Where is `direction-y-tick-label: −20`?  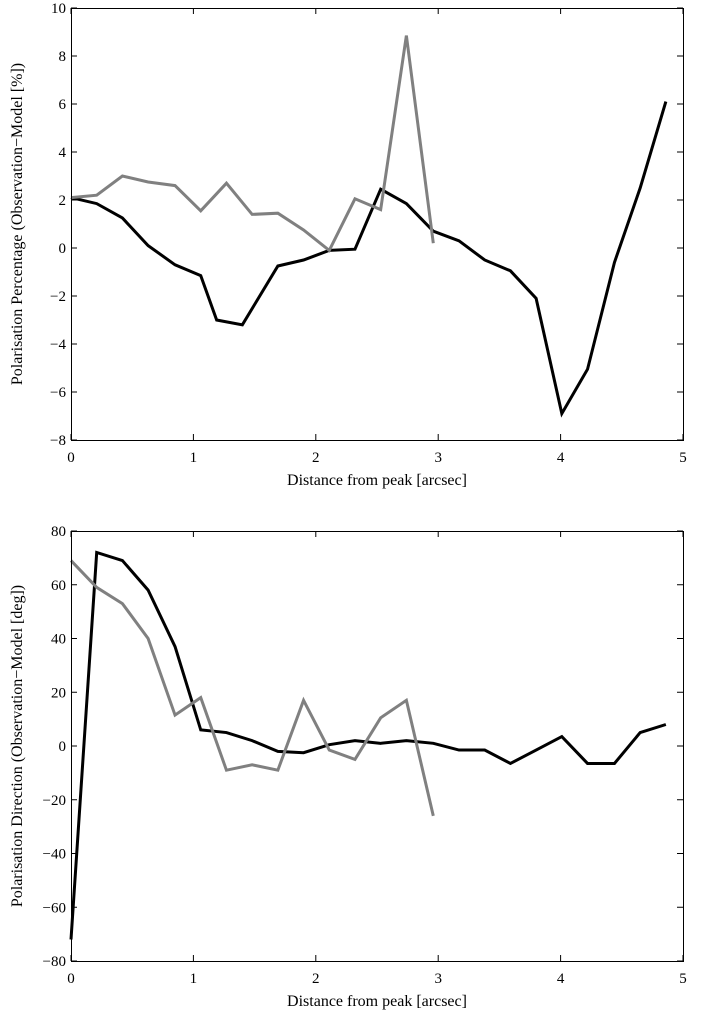 direction-y-tick-label: −20 is located at coordinates (54, 801).